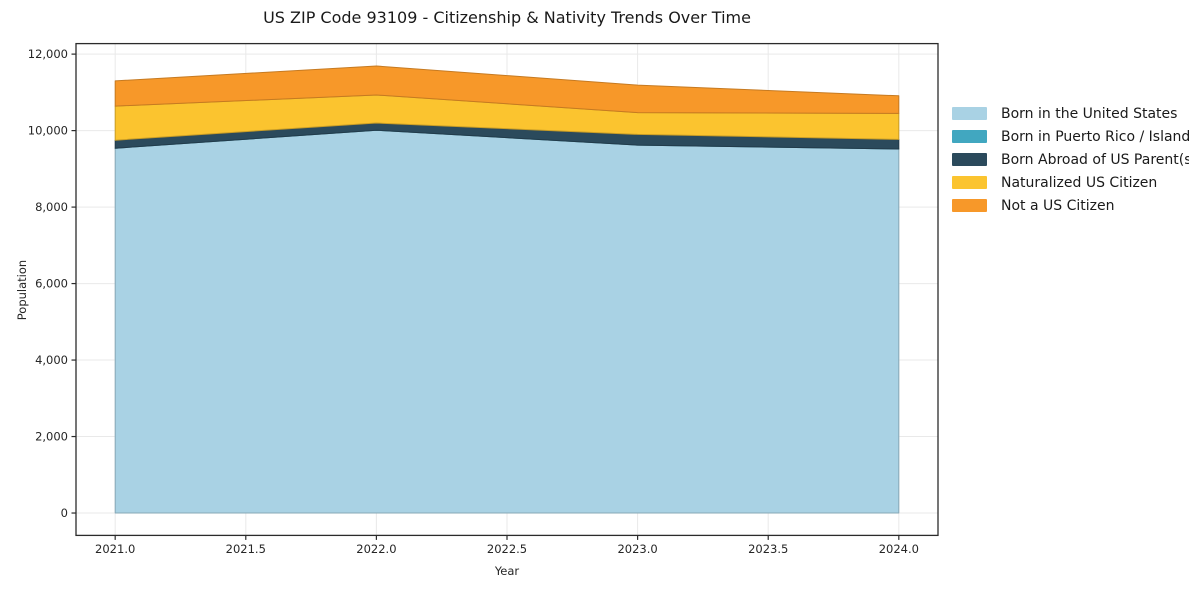 This screenshot has width=1189, height=590. I want to click on legend-label: Not a US Citizen, so click(1058, 205).